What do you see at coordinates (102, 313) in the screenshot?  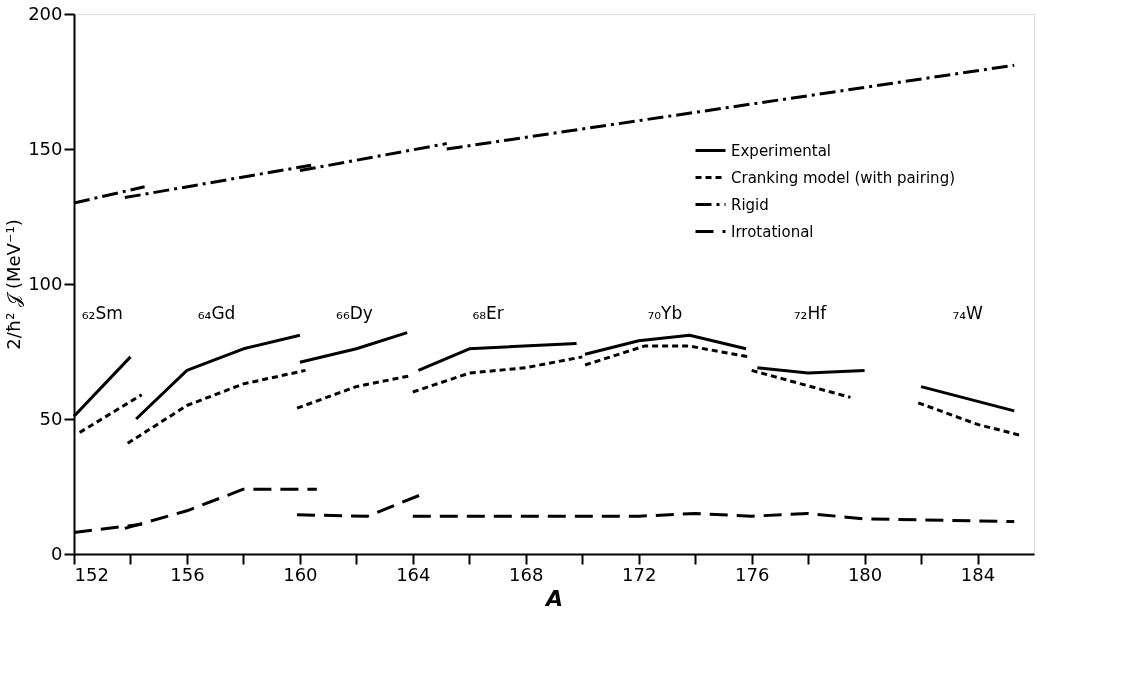 I see `annotation: ₆₂Sm` at bounding box center [102, 313].